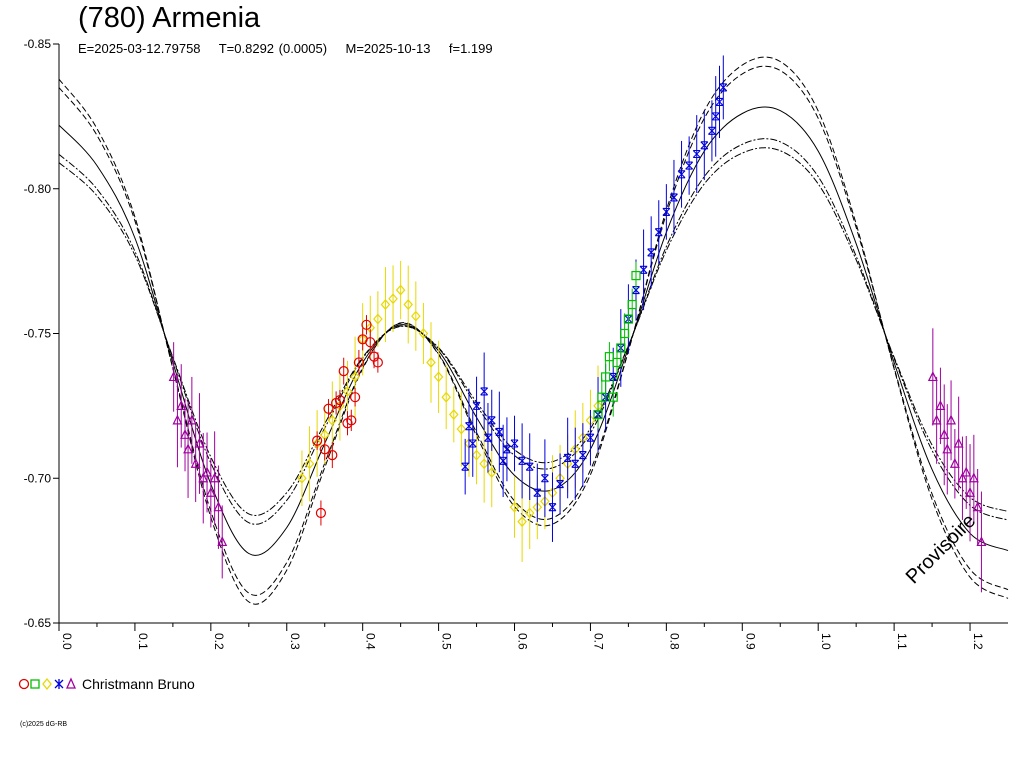 The image size is (1024, 768). Describe the element at coordinates (38, 478) in the screenshot. I see `y-tick-label: -0.70` at that location.